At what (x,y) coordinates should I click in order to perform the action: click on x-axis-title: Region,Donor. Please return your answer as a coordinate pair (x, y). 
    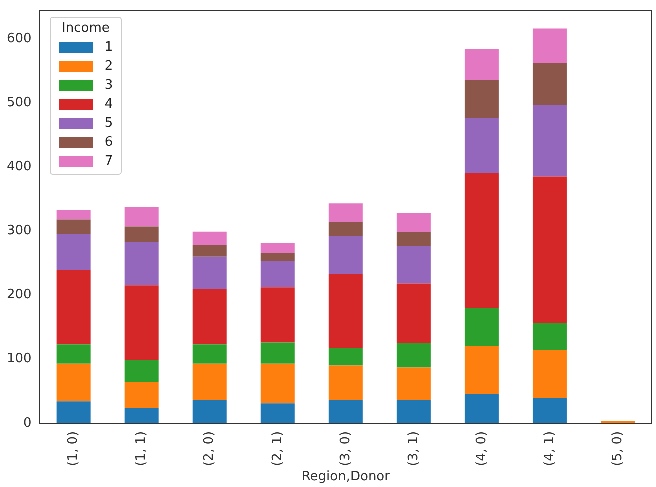
    Looking at the image, I should click on (346, 477).